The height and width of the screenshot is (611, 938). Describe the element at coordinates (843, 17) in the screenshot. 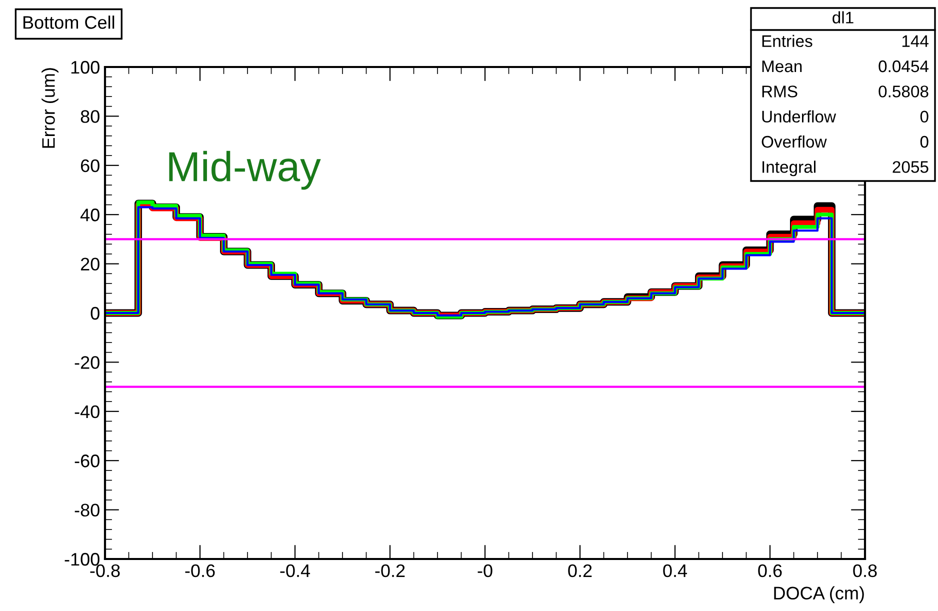

I see `text: dl1` at that location.